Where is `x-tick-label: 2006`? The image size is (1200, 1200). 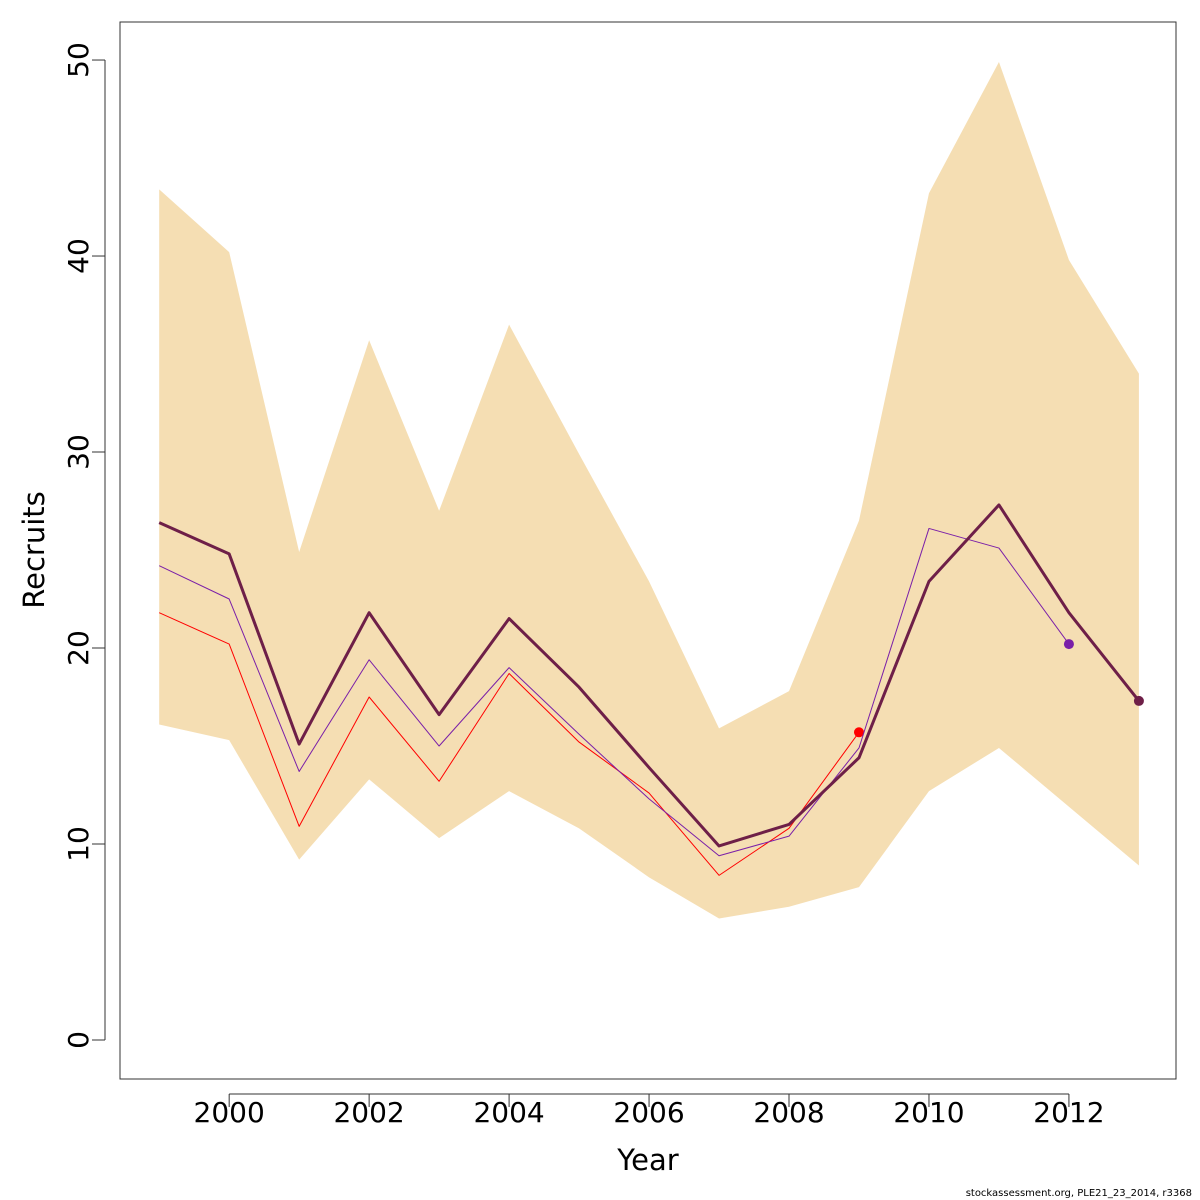
x-tick-label: 2006 is located at coordinates (648, 1112).